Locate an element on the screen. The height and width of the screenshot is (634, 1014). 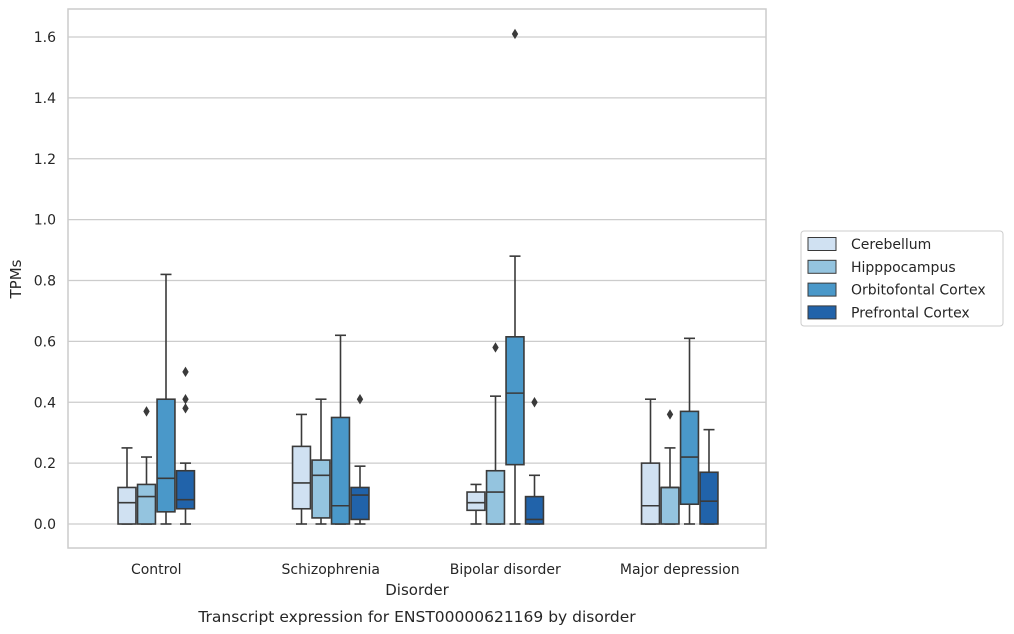
y-tick-label: 1.4 is located at coordinates (45, 99).